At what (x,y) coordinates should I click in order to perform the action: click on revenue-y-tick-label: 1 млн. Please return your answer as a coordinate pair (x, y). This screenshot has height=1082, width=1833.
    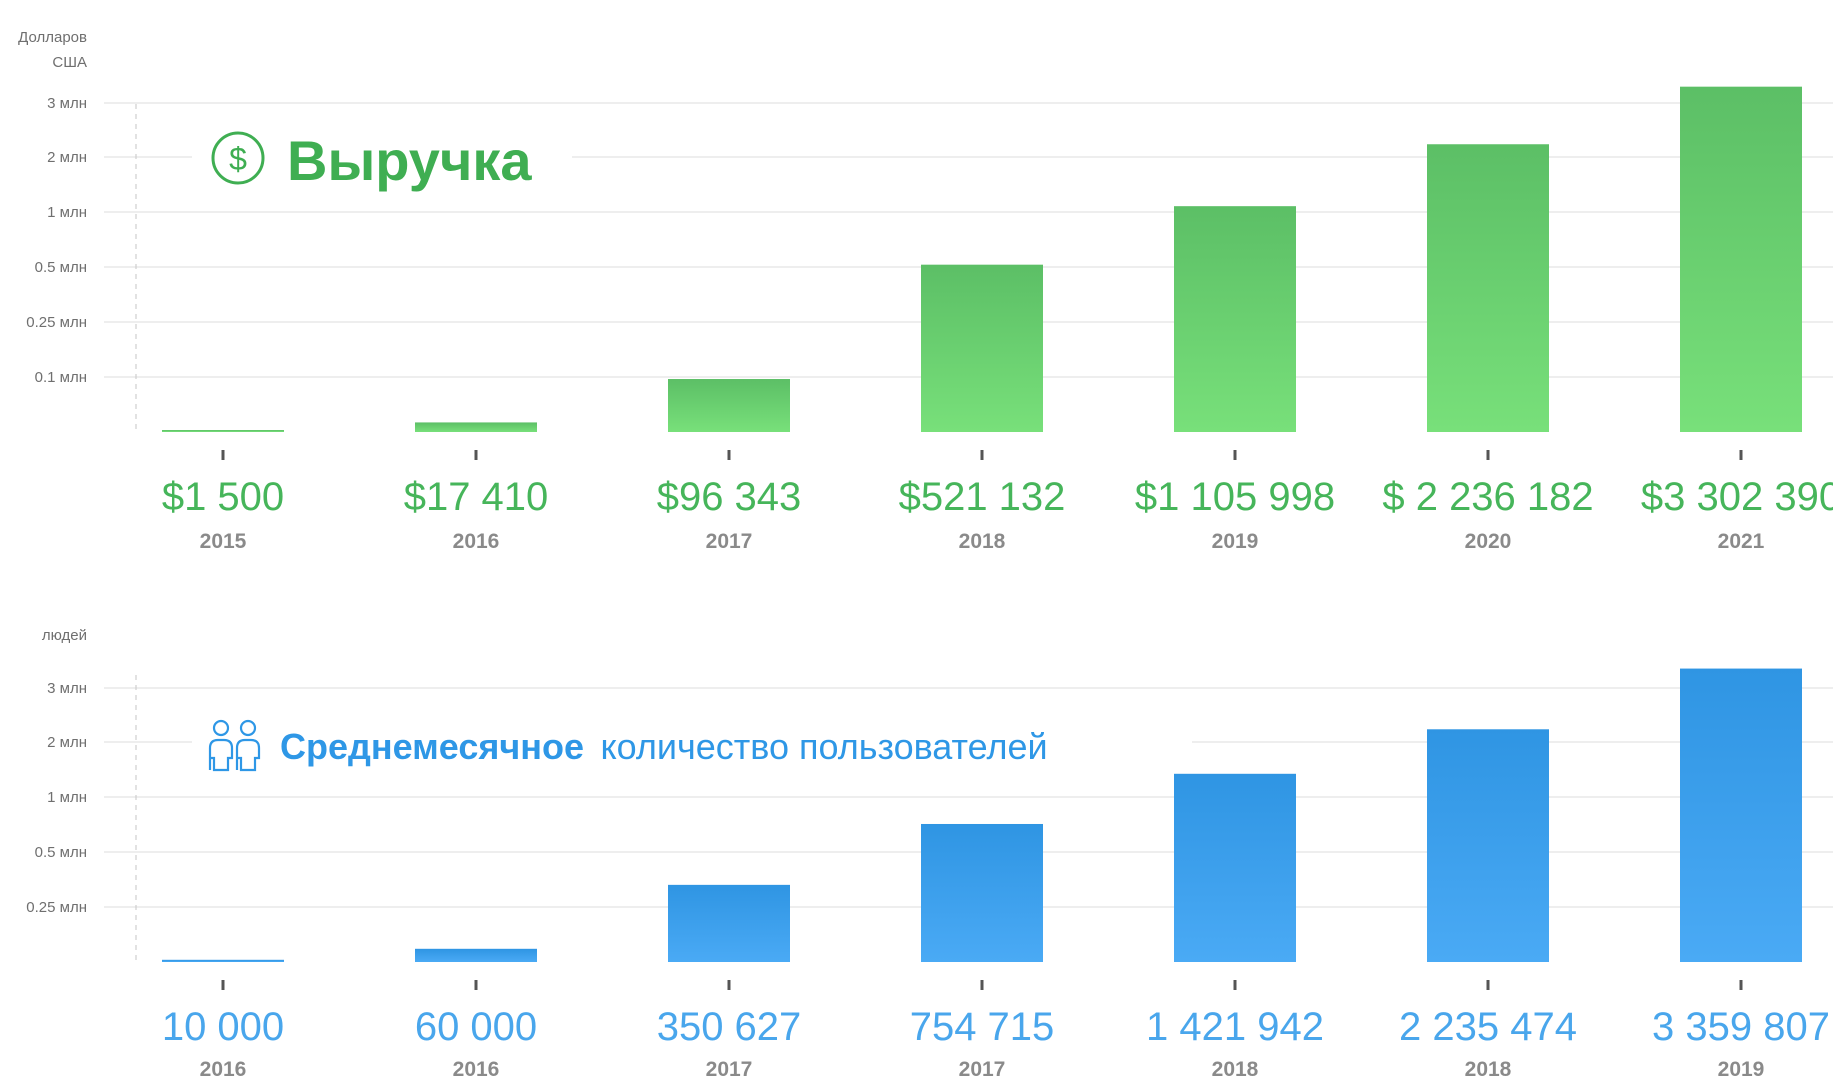
    Looking at the image, I should click on (67, 212).